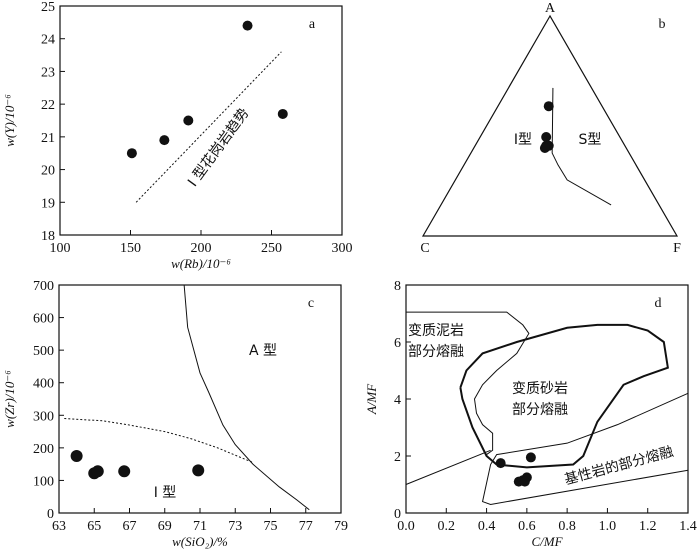 This screenshot has height=552, width=700. I want to click on field-label-a-type: A 型, so click(263, 351).